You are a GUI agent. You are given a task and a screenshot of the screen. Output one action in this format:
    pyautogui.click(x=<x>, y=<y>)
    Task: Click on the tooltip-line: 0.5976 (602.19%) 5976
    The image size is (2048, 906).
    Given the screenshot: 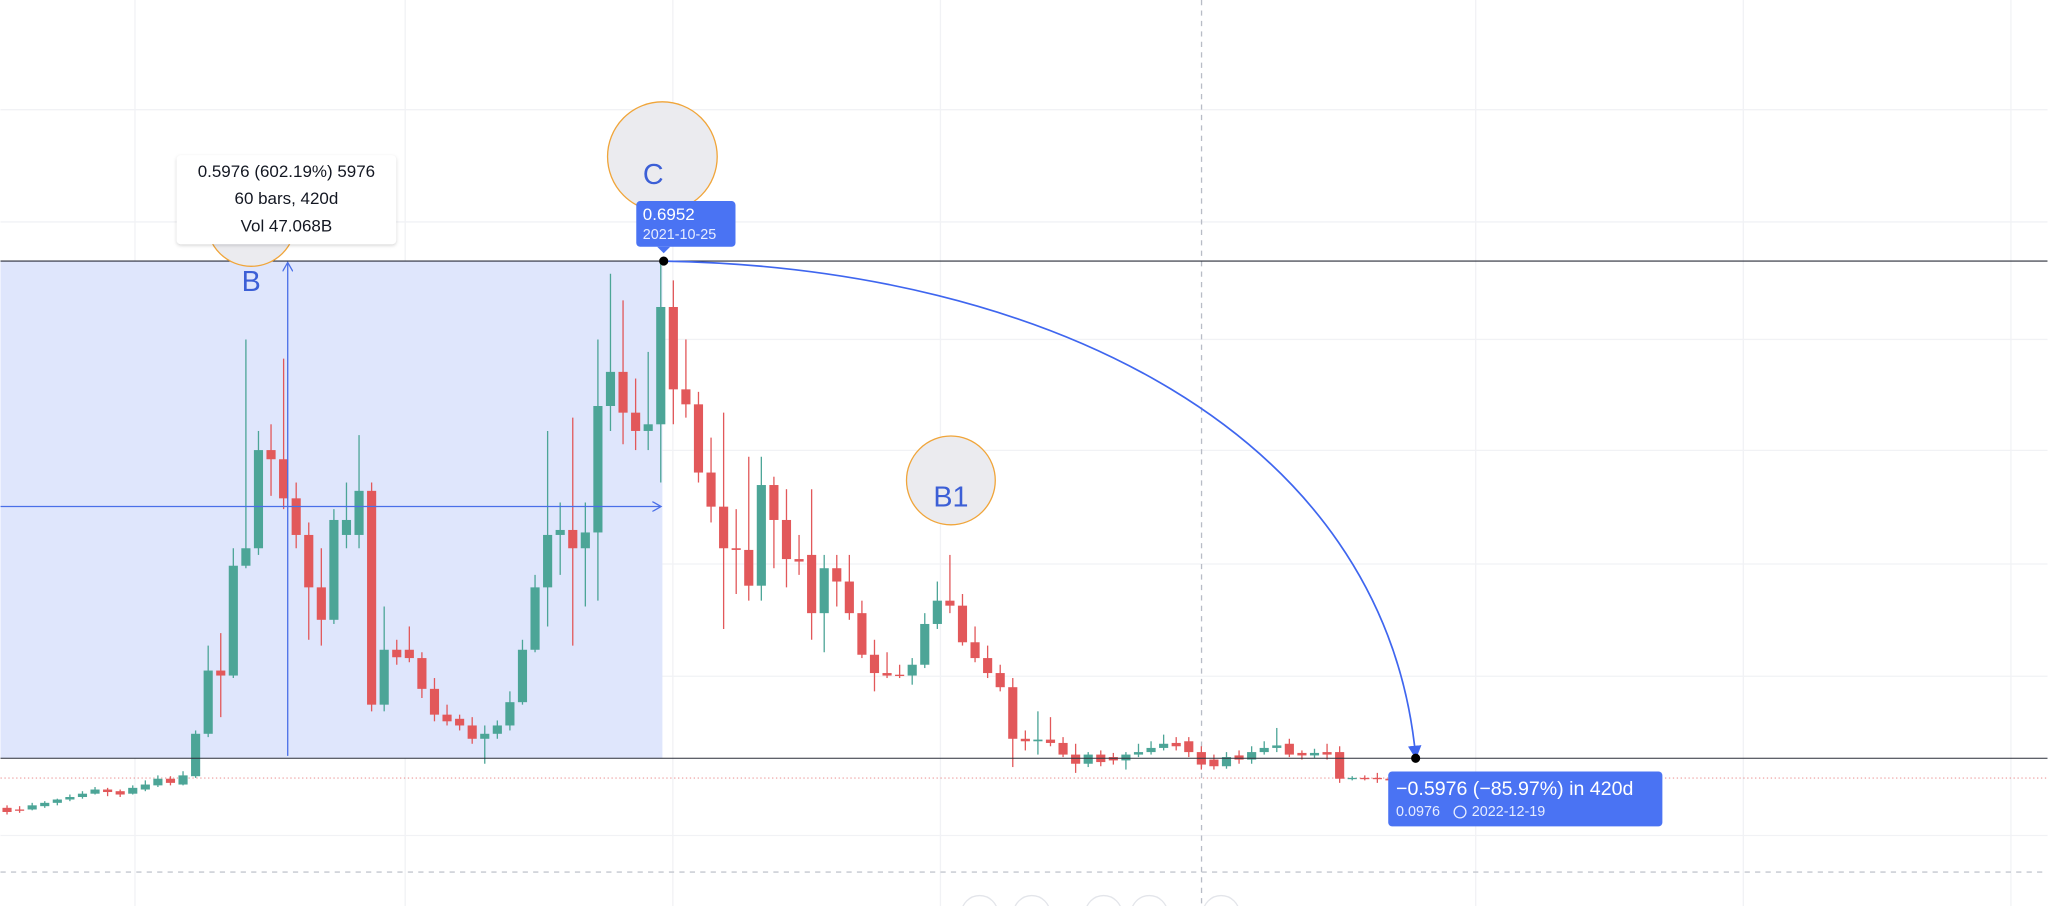 What is the action you would take?
    pyautogui.click(x=286, y=171)
    